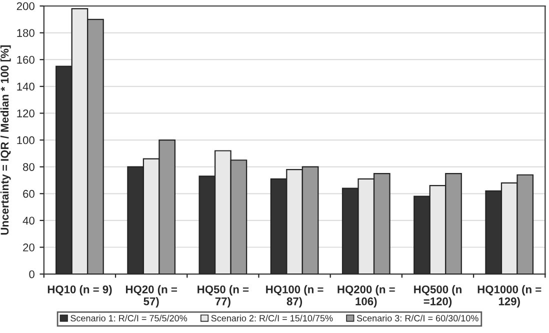 The width and height of the screenshot is (549, 333). I want to click on legend-label: Scenario 2: R/C/I = 15/10/75%, so click(272, 318).